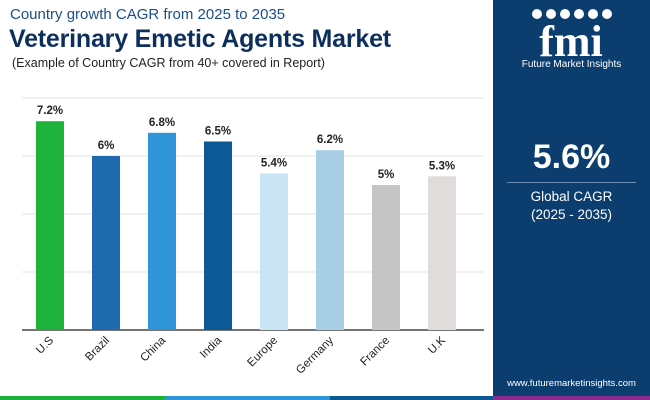 This screenshot has height=400, width=650. Describe the element at coordinates (162, 123) in the screenshot. I see `data-label: 6.8%` at that location.